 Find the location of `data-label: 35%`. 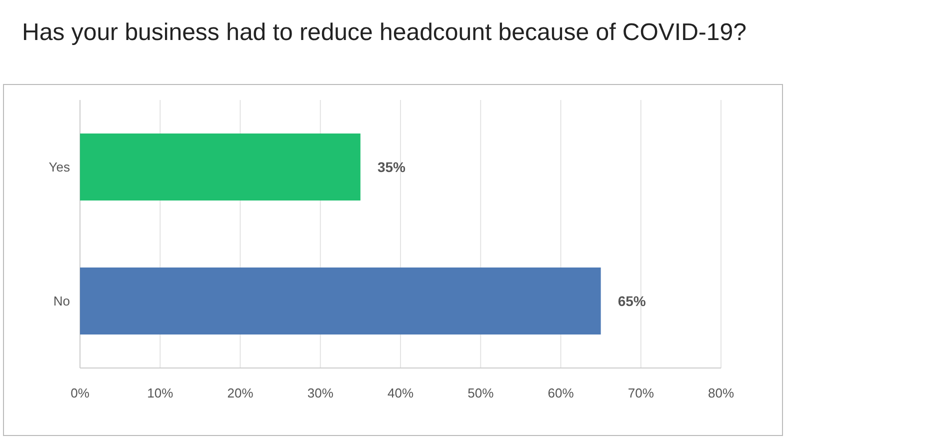

data-label: 35% is located at coordinates (391, 166).